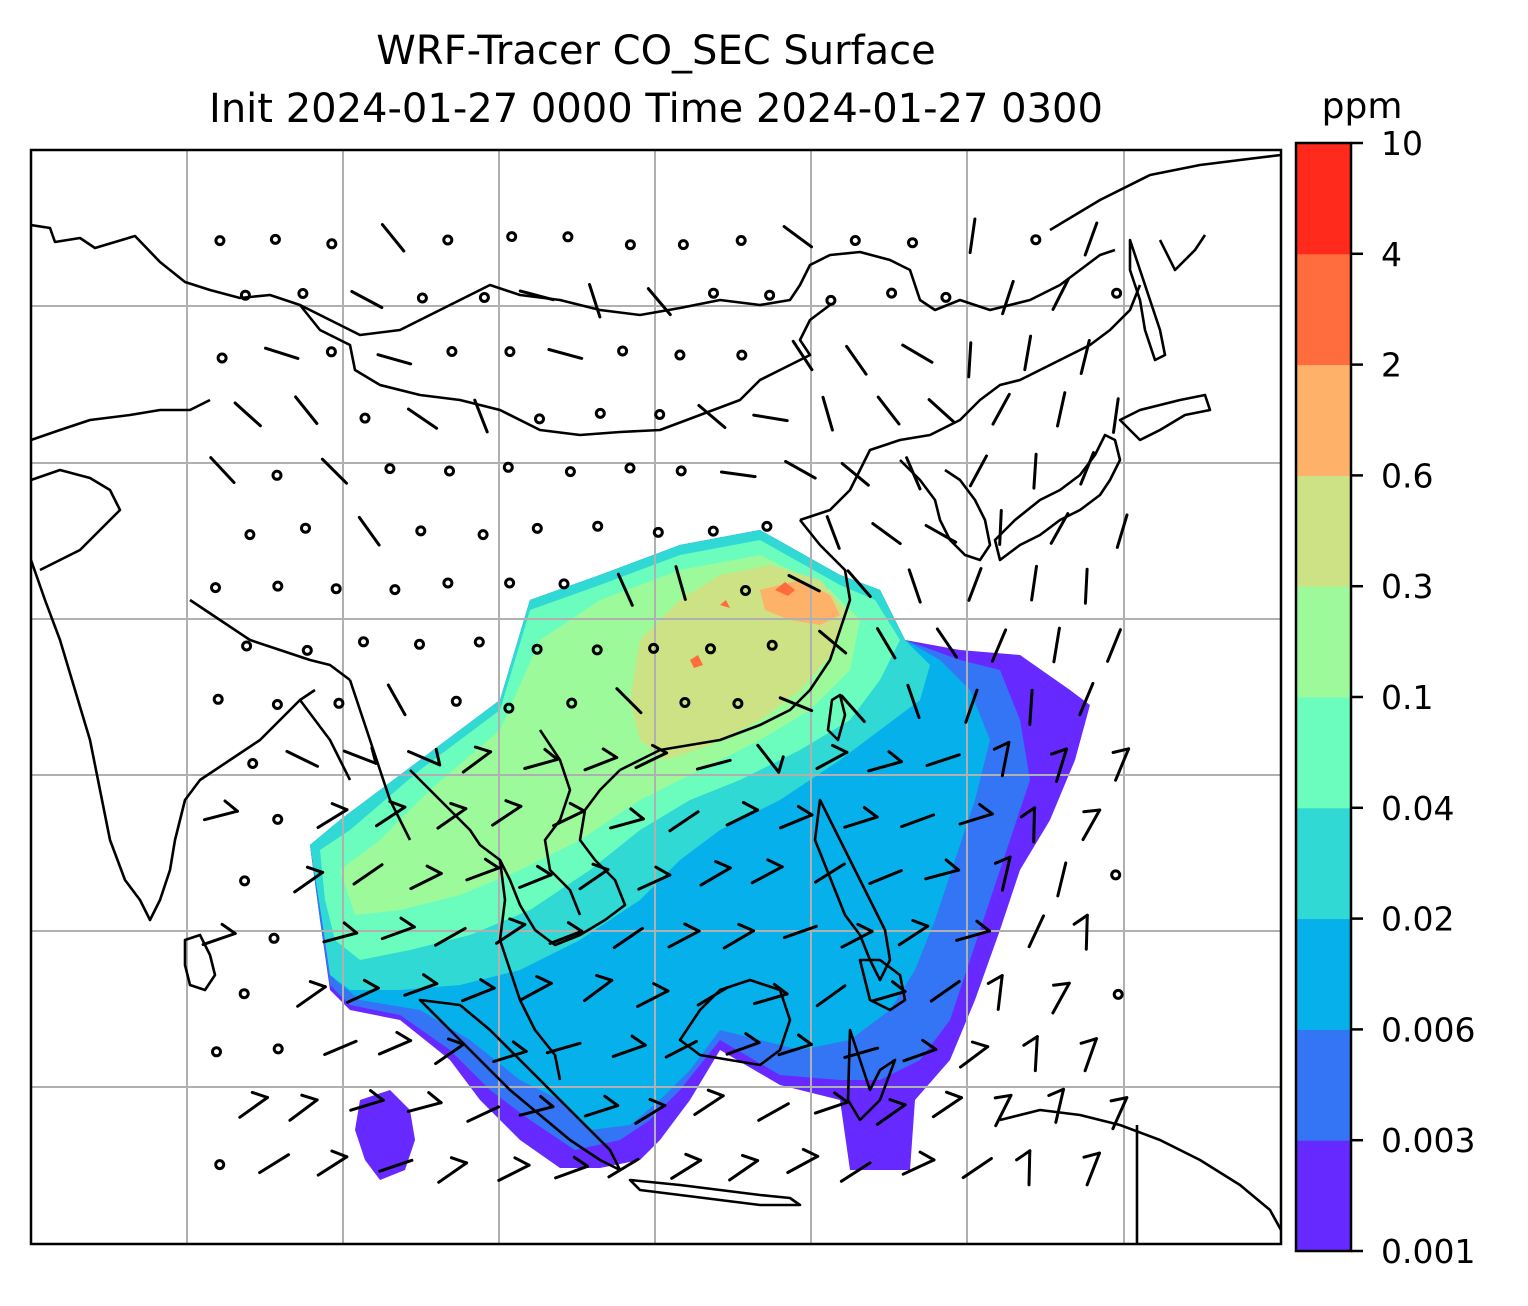  I want to click on map-title: WRF-Tracer CO_SEC Surface, so click(656, 51).